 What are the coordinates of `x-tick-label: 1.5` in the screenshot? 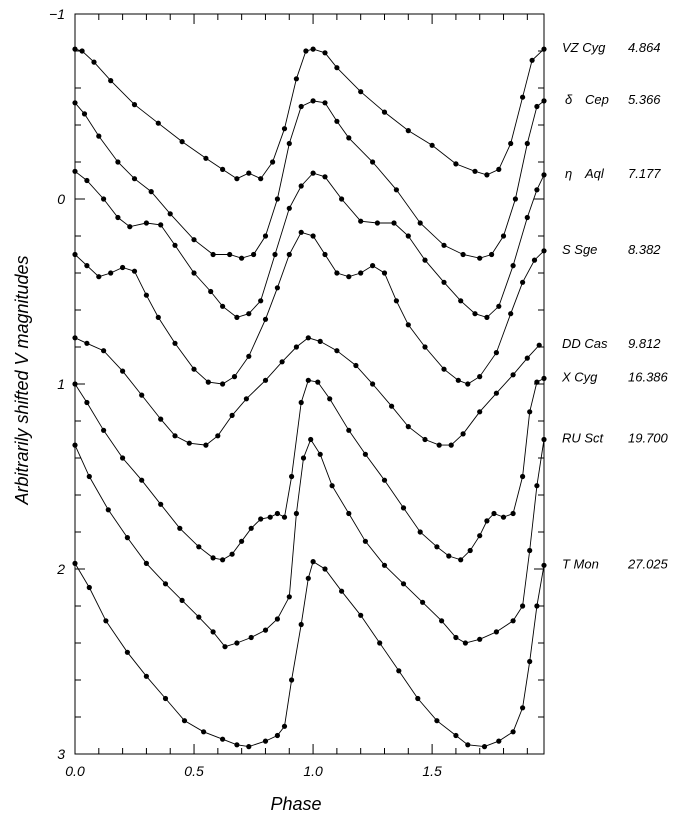 It's located at (432, 771).